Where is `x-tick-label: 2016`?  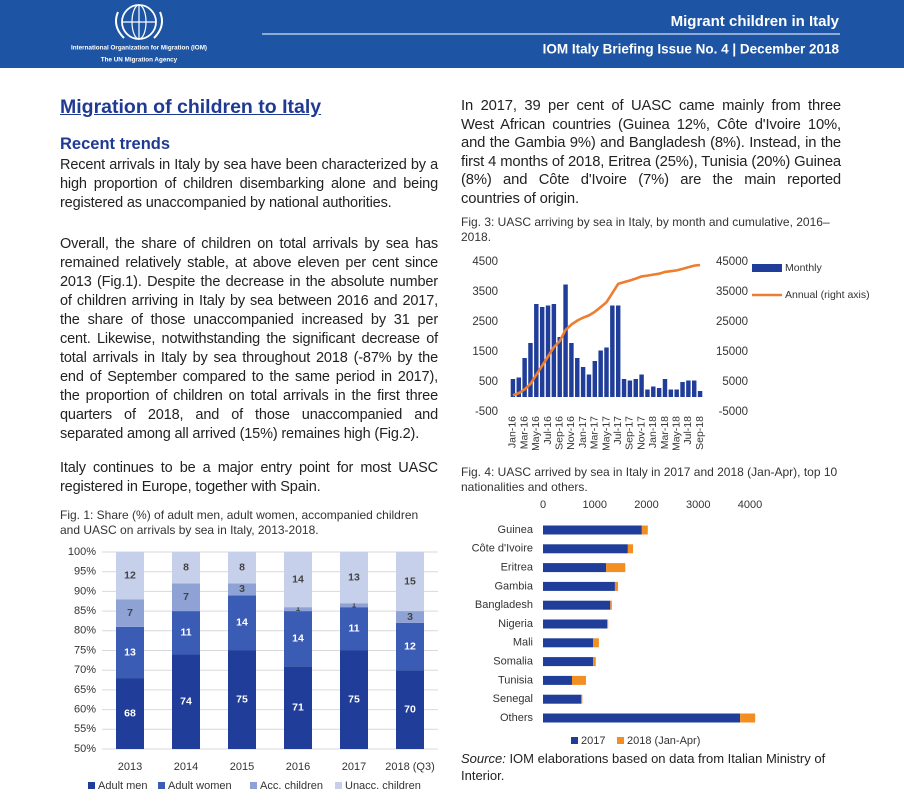
x-tick-label: 2016 is located at coordinates (298, 767).